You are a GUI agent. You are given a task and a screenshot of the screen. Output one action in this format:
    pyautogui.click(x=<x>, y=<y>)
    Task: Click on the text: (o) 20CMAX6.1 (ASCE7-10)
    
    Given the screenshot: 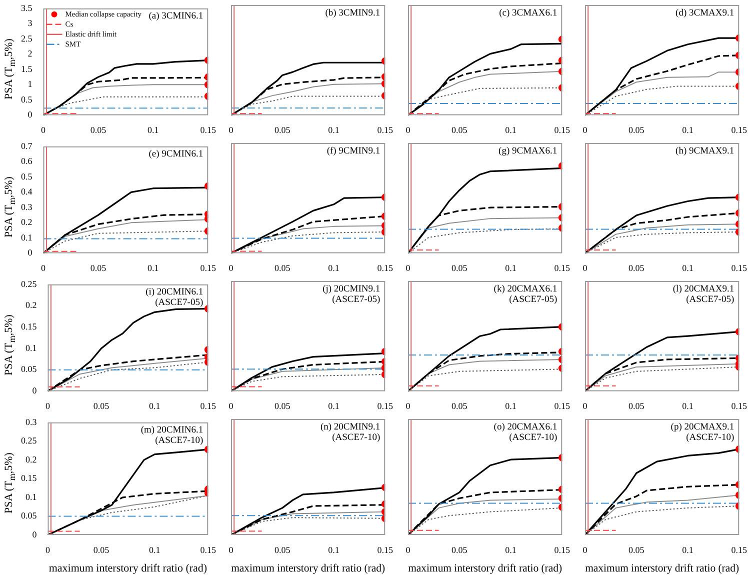 What is the action you would take?
    pyautogui.click(x=526, y=432)
    